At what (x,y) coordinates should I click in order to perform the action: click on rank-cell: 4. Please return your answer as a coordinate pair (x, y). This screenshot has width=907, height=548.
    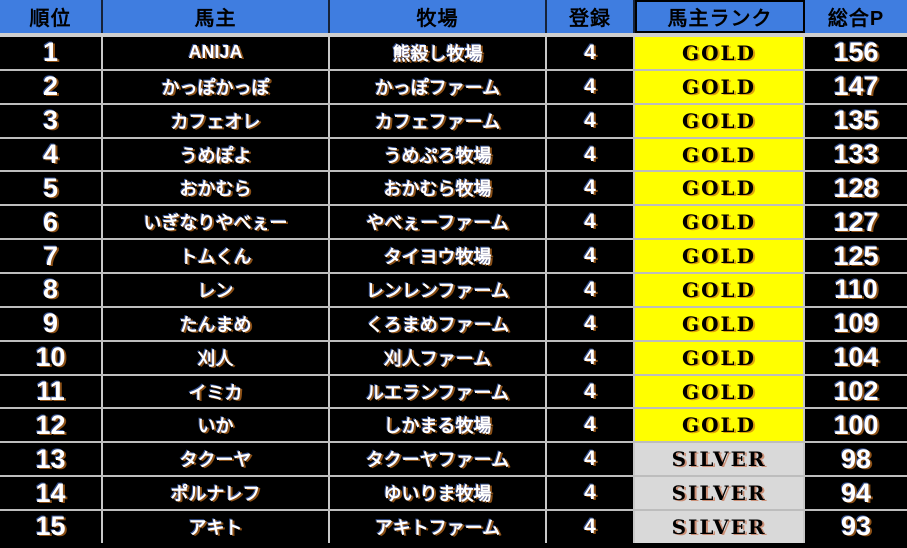
    Looking at the image, I should click on (51, 154).